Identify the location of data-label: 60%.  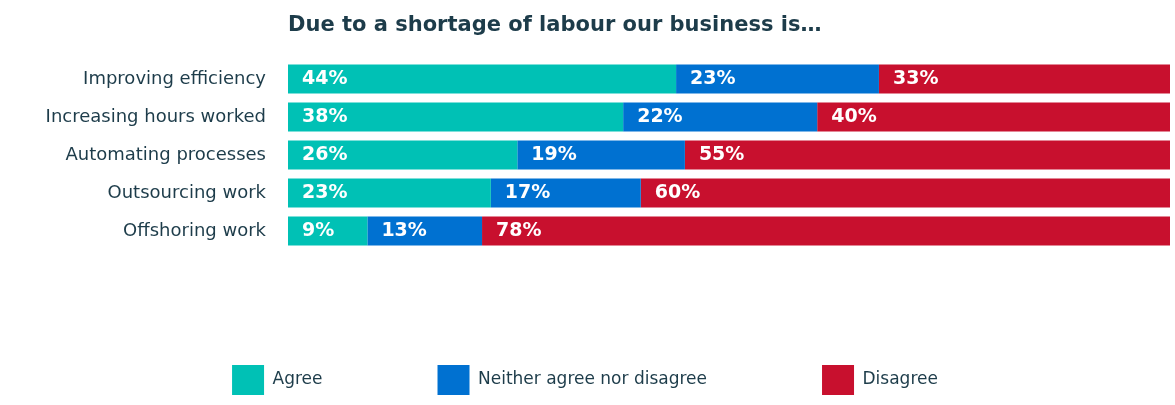
(677, 190).